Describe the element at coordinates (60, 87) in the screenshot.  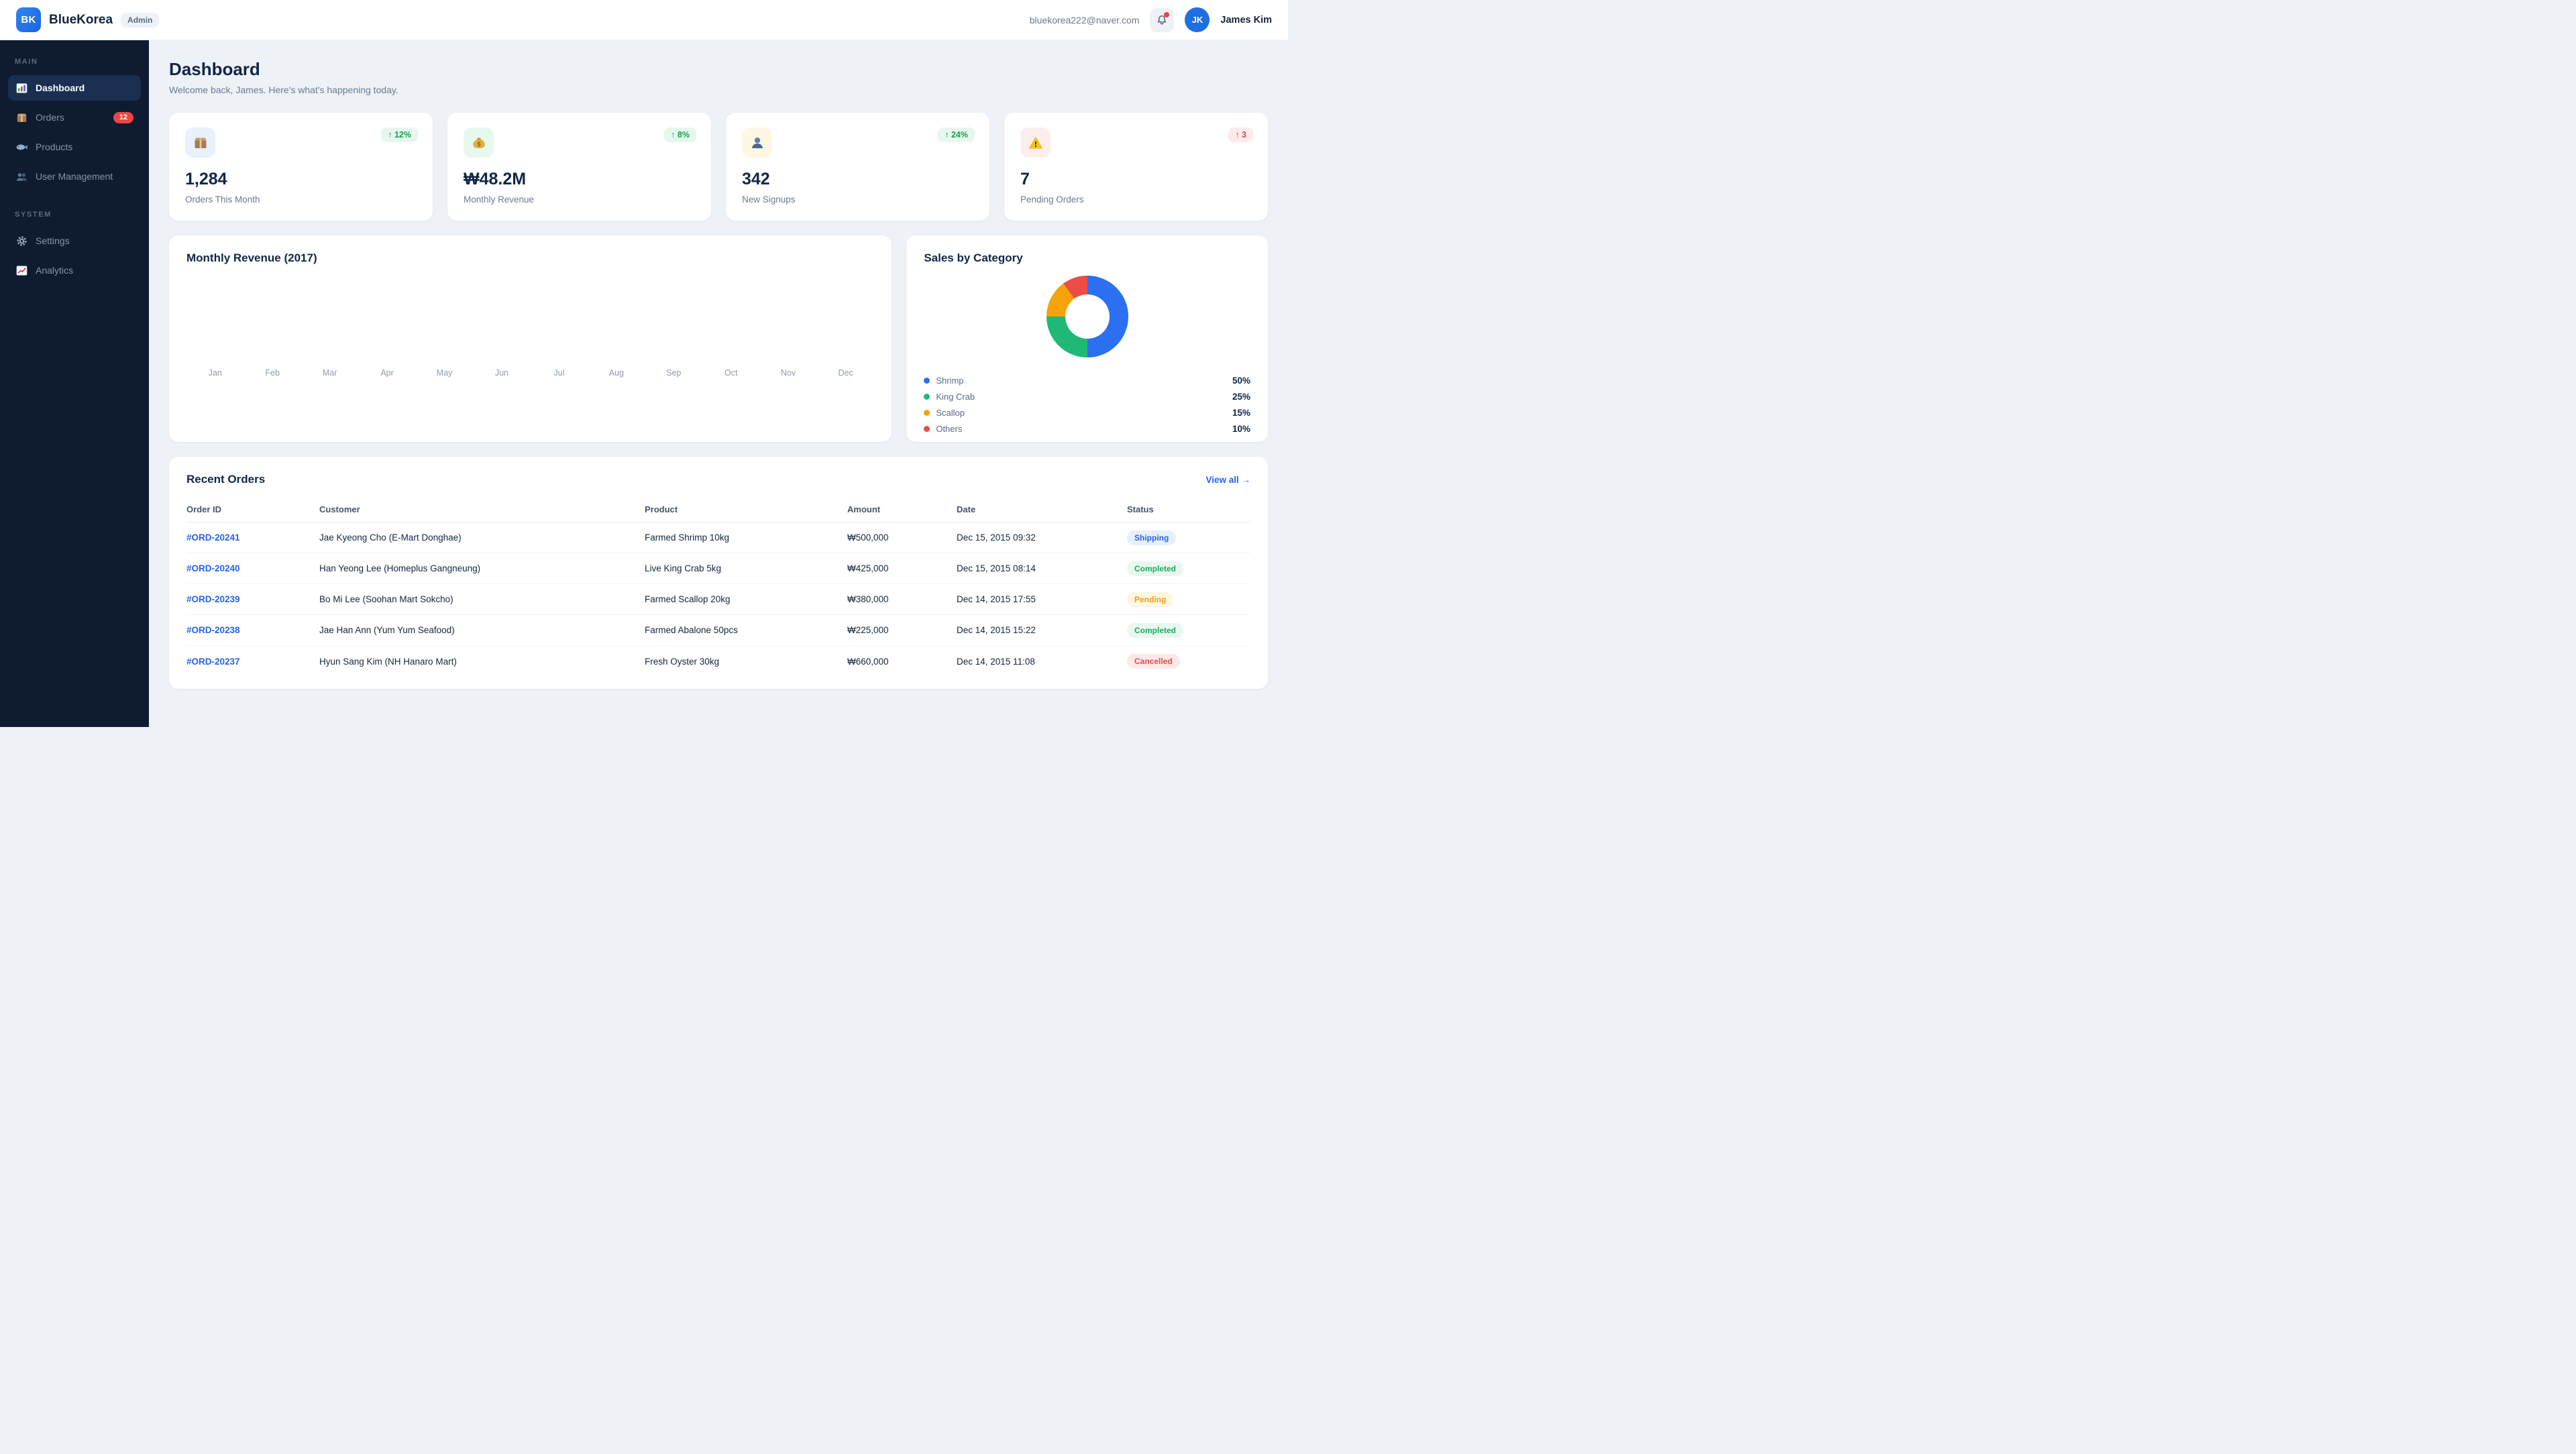
I see `sidebar-item-label: Dashboard` at that location.